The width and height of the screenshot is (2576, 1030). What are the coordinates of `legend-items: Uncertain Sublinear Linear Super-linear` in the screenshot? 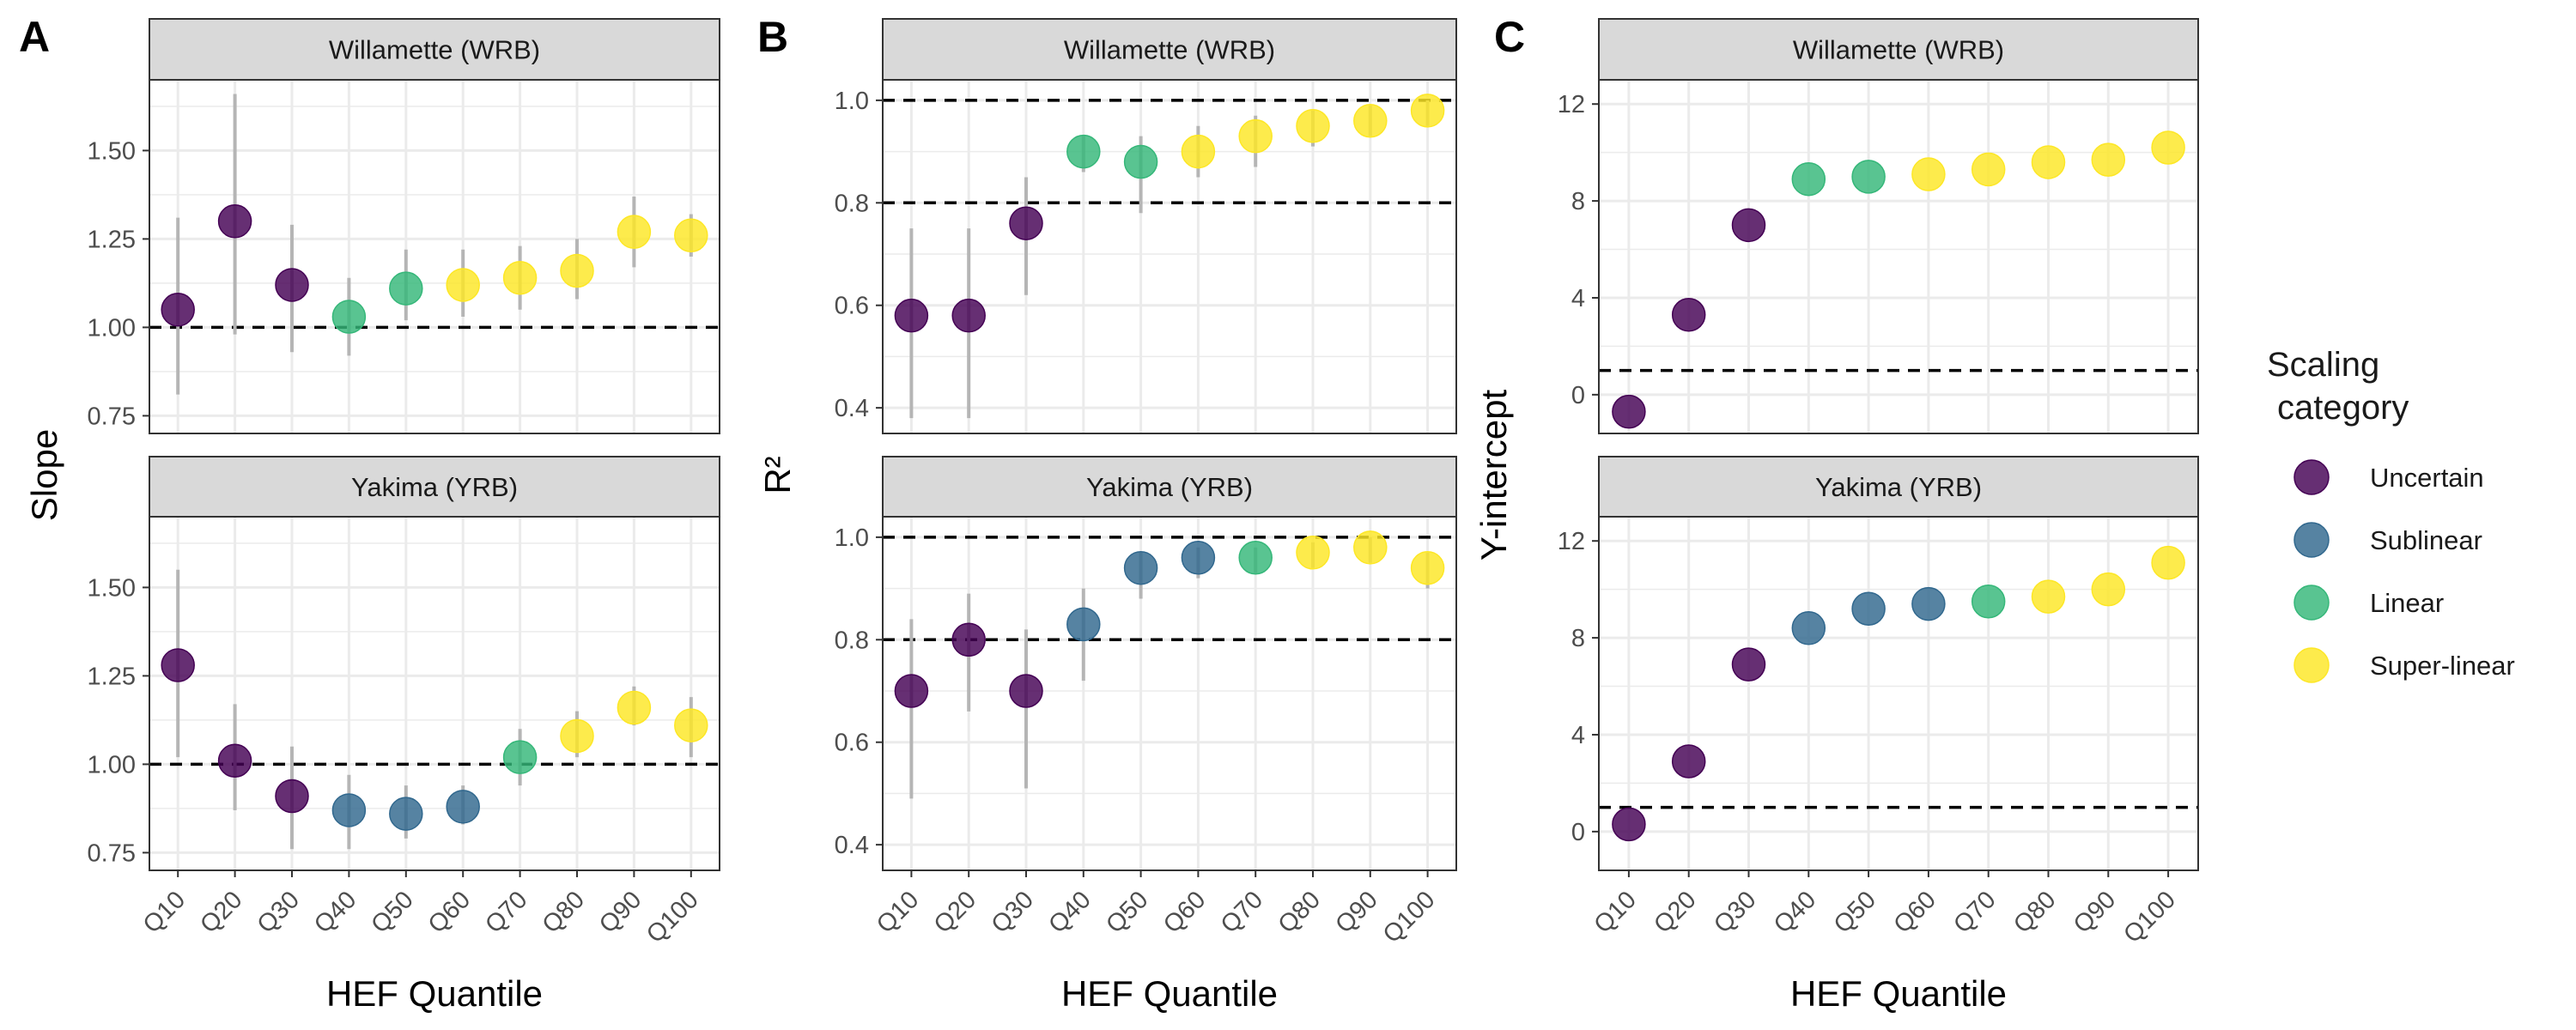 It's located at (2404, 571).